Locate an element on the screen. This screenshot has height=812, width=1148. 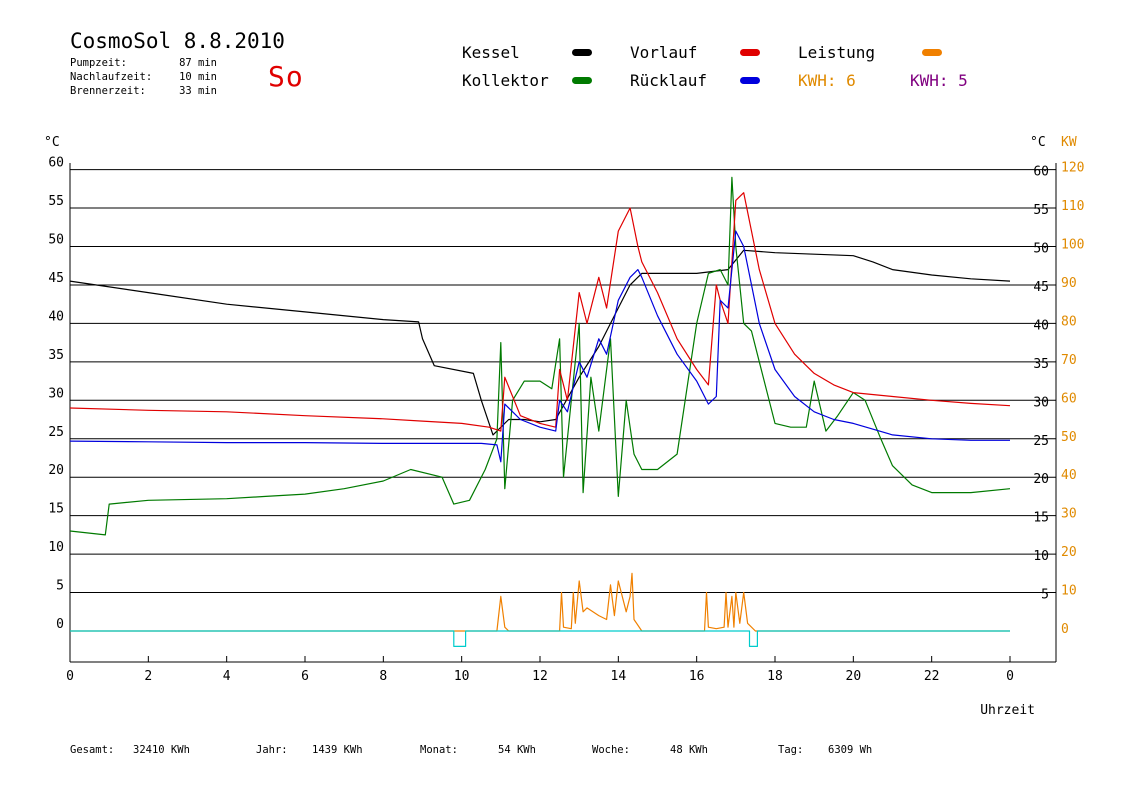
y-left-tick-label: 0 is located at coordinates (60, 624).